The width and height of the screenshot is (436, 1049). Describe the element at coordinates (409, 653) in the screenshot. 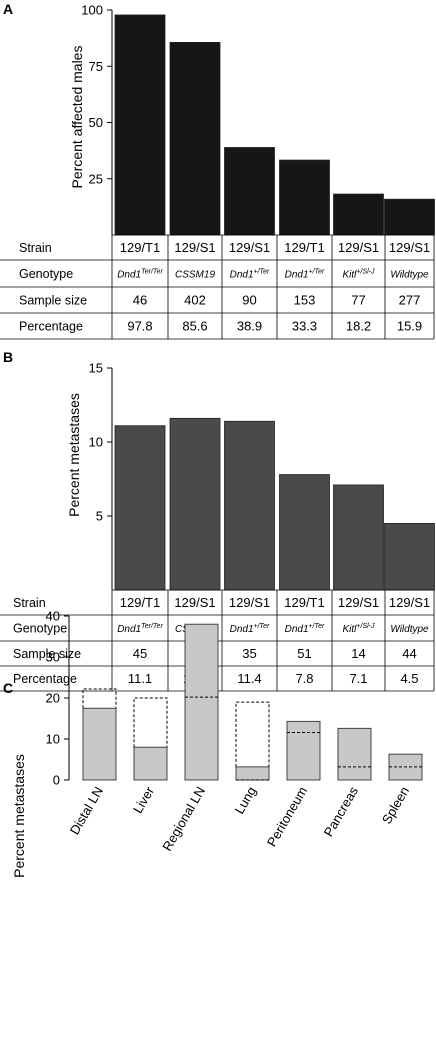

I see `panel-b-sample-size-cell: 44` at that location.